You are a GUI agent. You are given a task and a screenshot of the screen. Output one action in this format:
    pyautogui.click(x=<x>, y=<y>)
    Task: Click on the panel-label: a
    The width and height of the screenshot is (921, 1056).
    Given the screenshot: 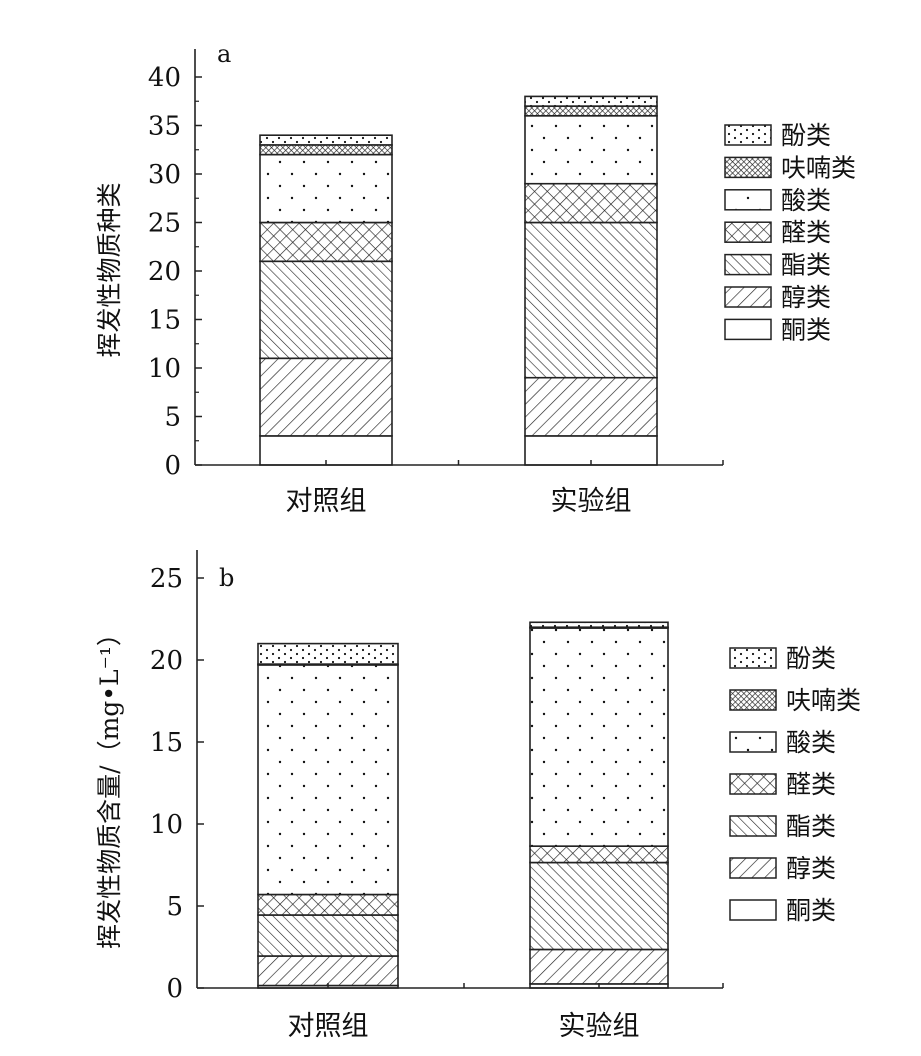 What is the action you would take?
    pyautogui.click(x=224, y=54)
    